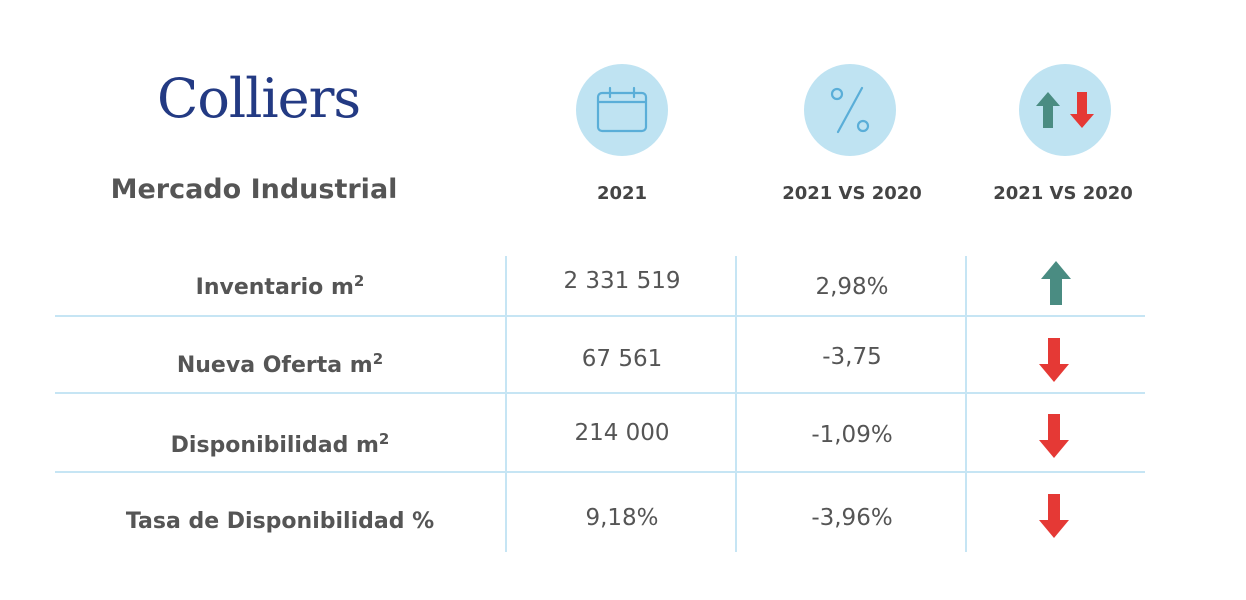 The image size is (1246, 600). Describe the element at coordinates (280, 364) in the screenshot. I see `row-label-nueva-oferta: Nueva Oferta m2` at that location.